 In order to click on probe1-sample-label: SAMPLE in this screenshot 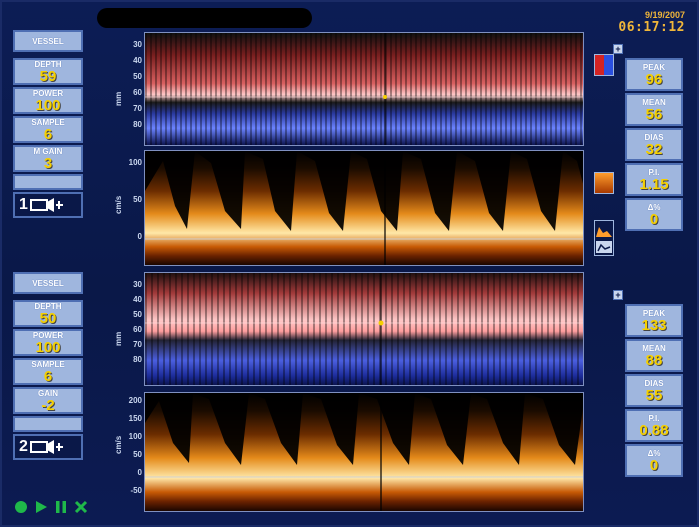, I will do `click(48, 122)`.